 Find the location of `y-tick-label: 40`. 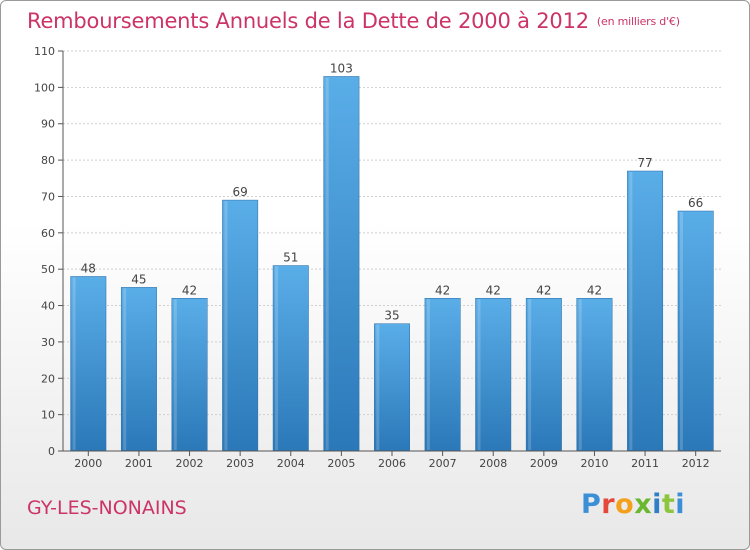

y-tick-label: 40 is located at coordinates (48, 306).